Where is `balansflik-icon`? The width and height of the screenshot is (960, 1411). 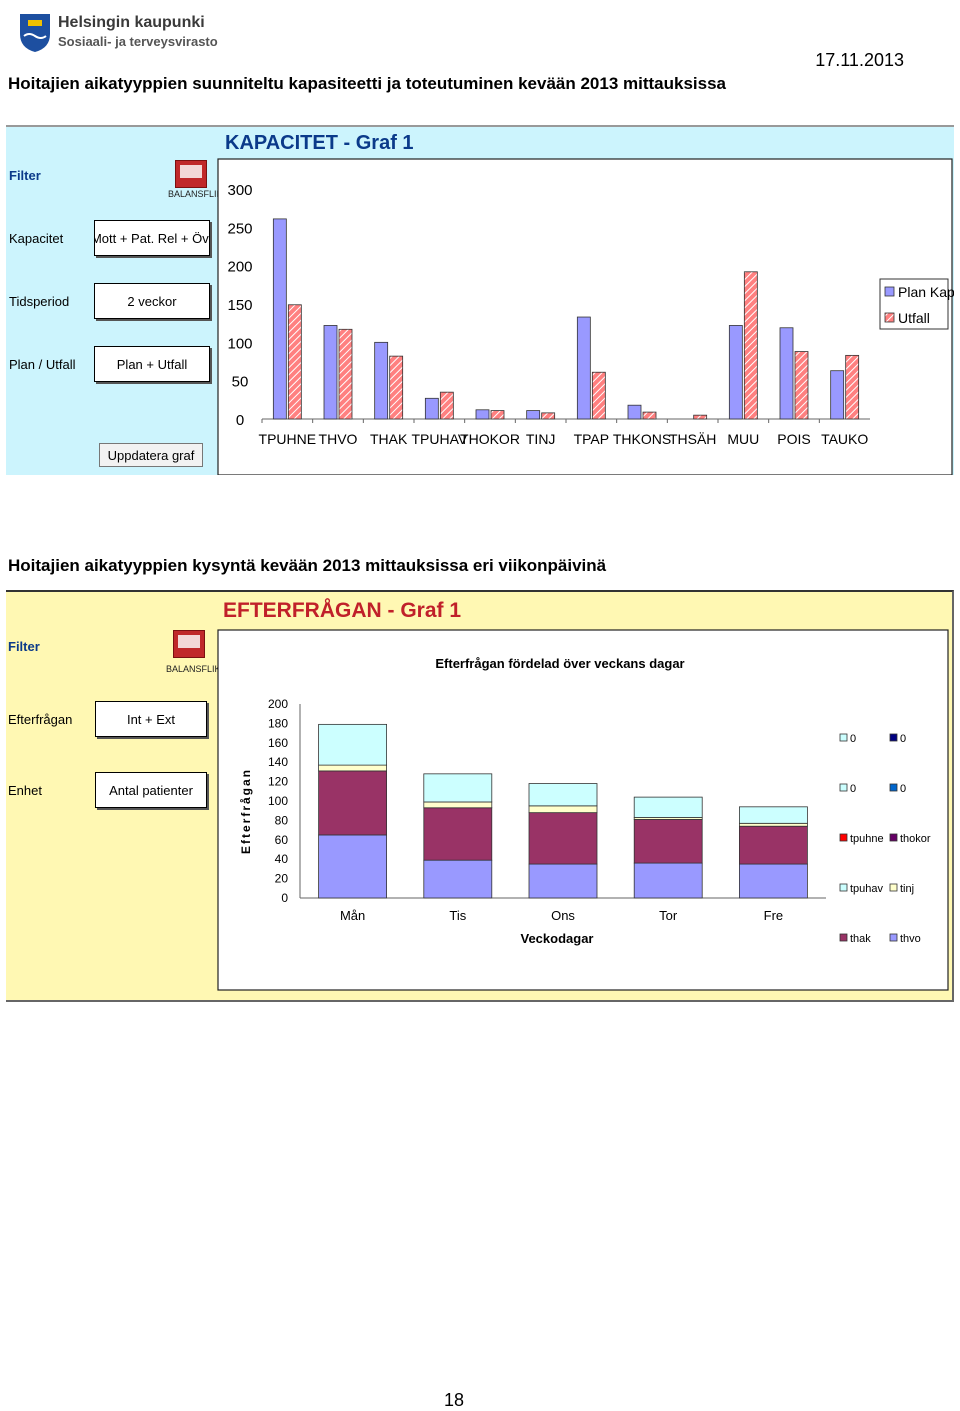
balansflik-icon is located at coordinates (191, 174).